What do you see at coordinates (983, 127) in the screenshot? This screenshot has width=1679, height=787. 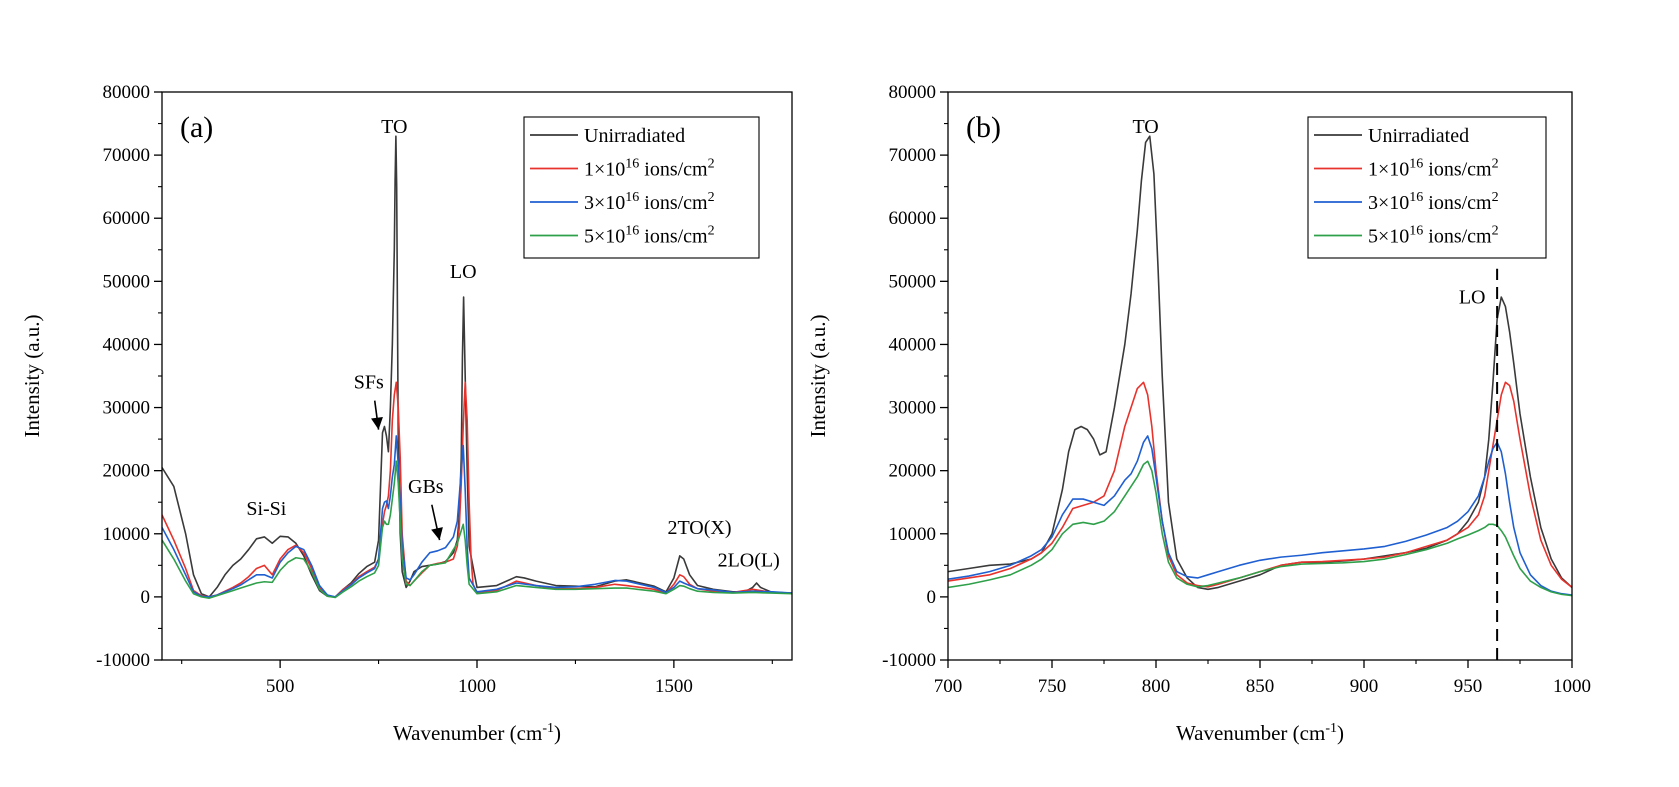 I see `panel-label: (b)` at bounding box center [983, 127].